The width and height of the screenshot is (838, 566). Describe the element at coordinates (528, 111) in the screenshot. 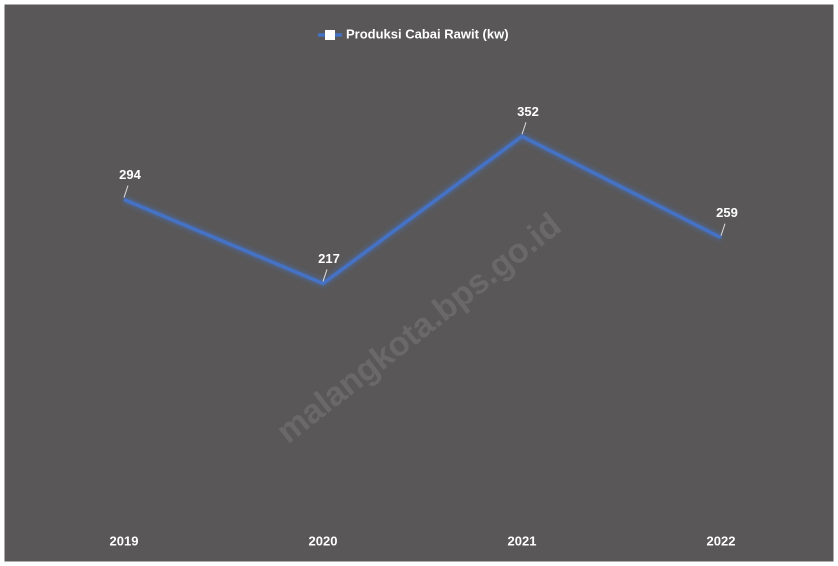

I see `data-label: 352` at that location.